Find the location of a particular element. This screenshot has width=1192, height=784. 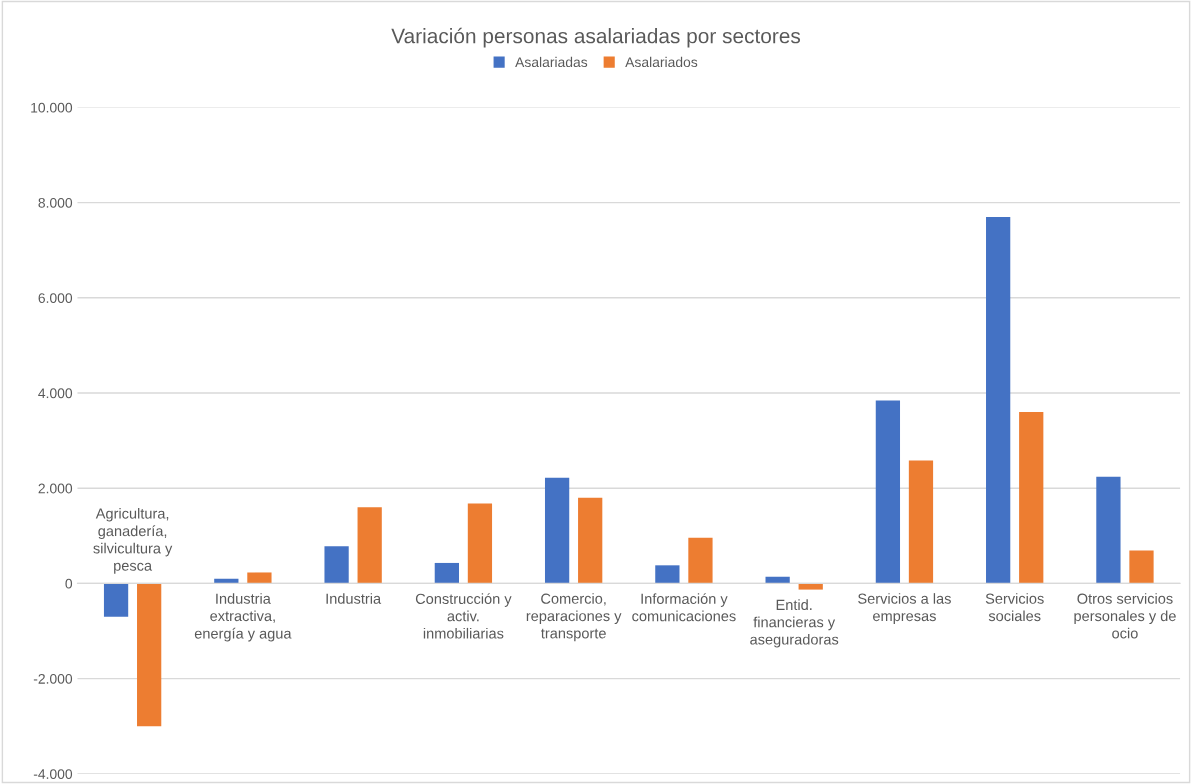

x-tick-label: Información y comunicaciones is located at coordinates (684, 607).